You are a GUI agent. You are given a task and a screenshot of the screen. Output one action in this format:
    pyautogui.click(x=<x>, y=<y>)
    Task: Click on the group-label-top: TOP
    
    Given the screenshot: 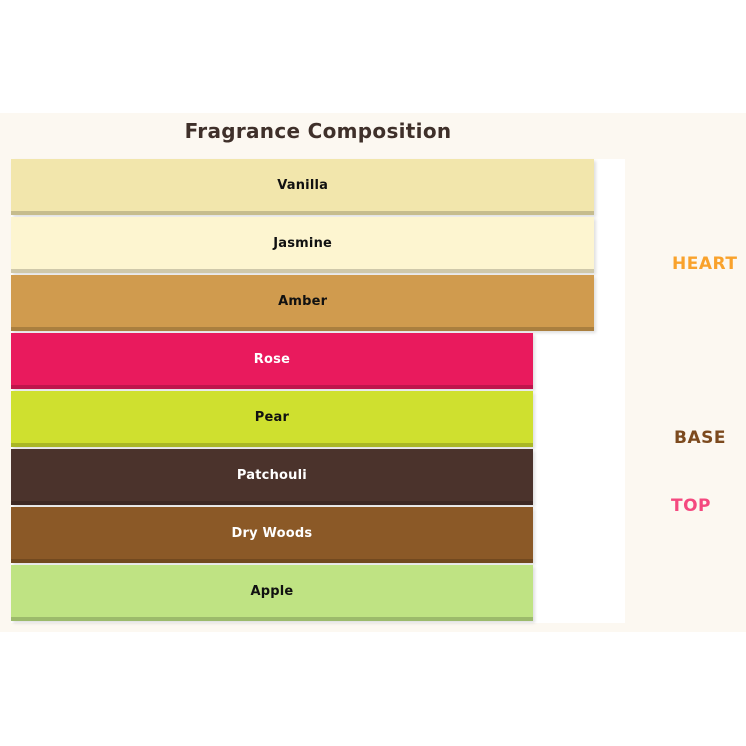 What is the action you would take?
    pyautogui.click(x=691, y=506)
    